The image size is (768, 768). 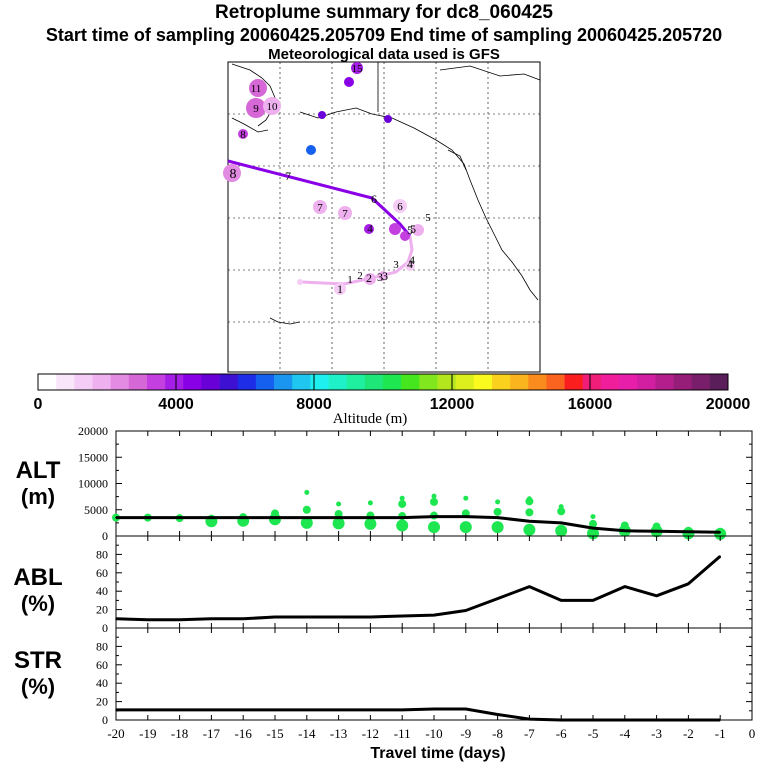 I want to click on trajectory-label: 1, so click(x=340, y=289).